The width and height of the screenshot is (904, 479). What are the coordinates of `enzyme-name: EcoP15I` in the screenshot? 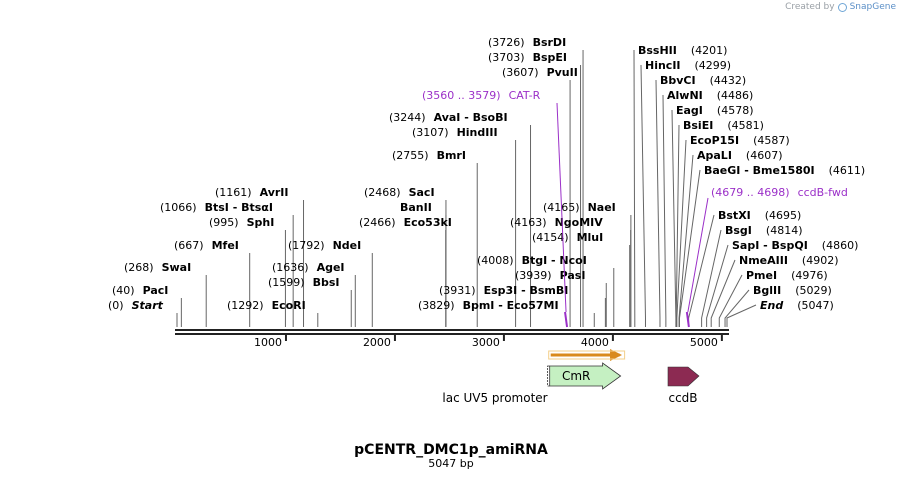 It's located at (714, 140).